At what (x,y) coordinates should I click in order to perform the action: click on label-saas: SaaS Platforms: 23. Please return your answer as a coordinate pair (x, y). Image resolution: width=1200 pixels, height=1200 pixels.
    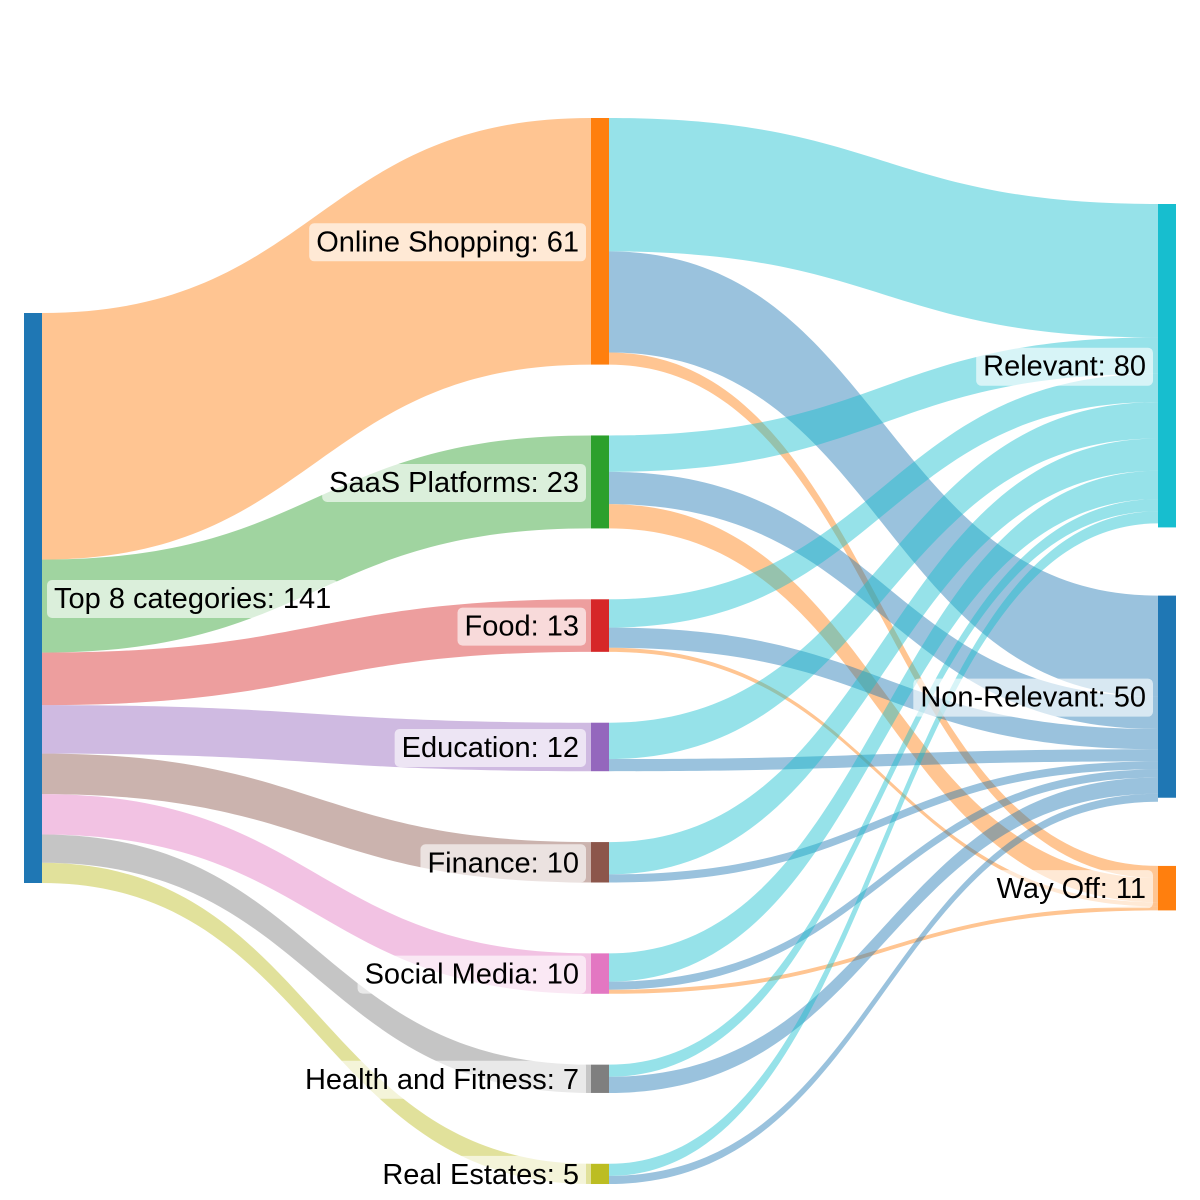
    Looking at the image, I should click on (454, 482).